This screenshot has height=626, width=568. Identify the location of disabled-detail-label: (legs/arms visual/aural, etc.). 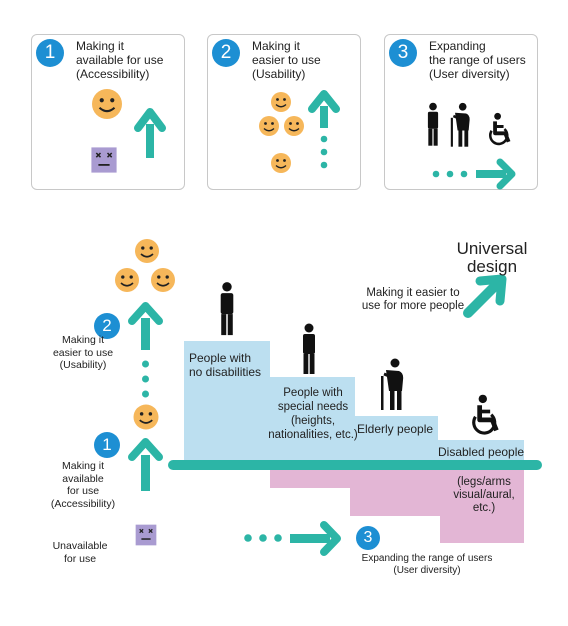
(484, 495).